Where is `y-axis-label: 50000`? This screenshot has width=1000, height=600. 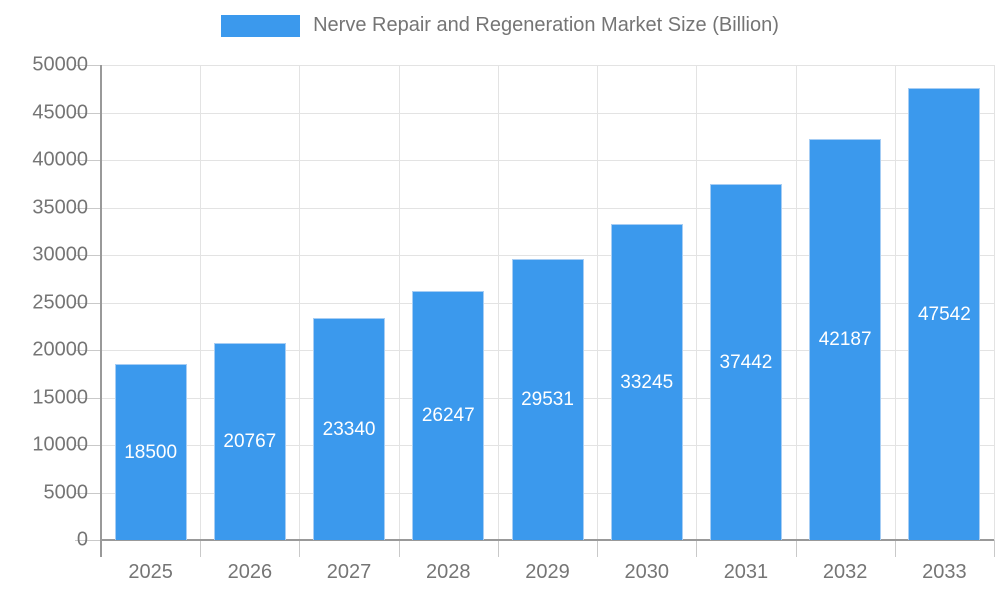 y-axis-label: 50000 is located at coordinates (60, 64).